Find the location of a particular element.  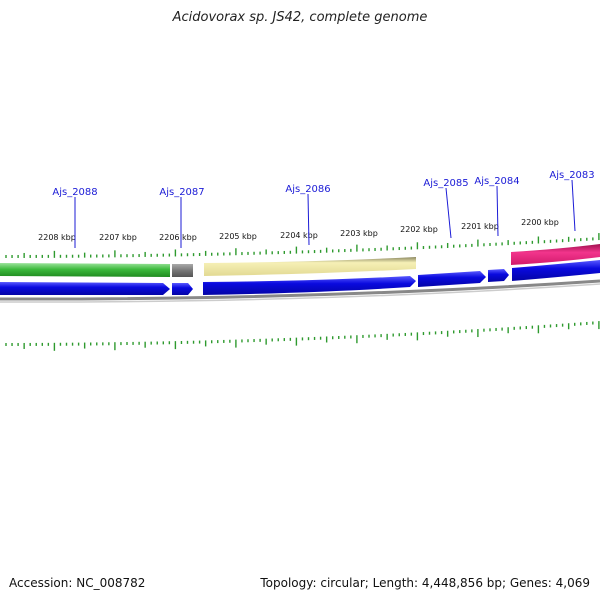

accession-text: Accession: NC_008782 is located at coordinates (77, 583).